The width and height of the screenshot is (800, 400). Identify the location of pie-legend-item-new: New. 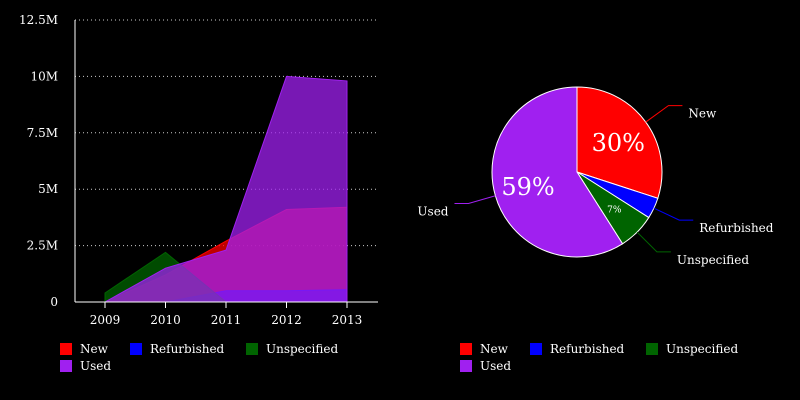
(484, 349).